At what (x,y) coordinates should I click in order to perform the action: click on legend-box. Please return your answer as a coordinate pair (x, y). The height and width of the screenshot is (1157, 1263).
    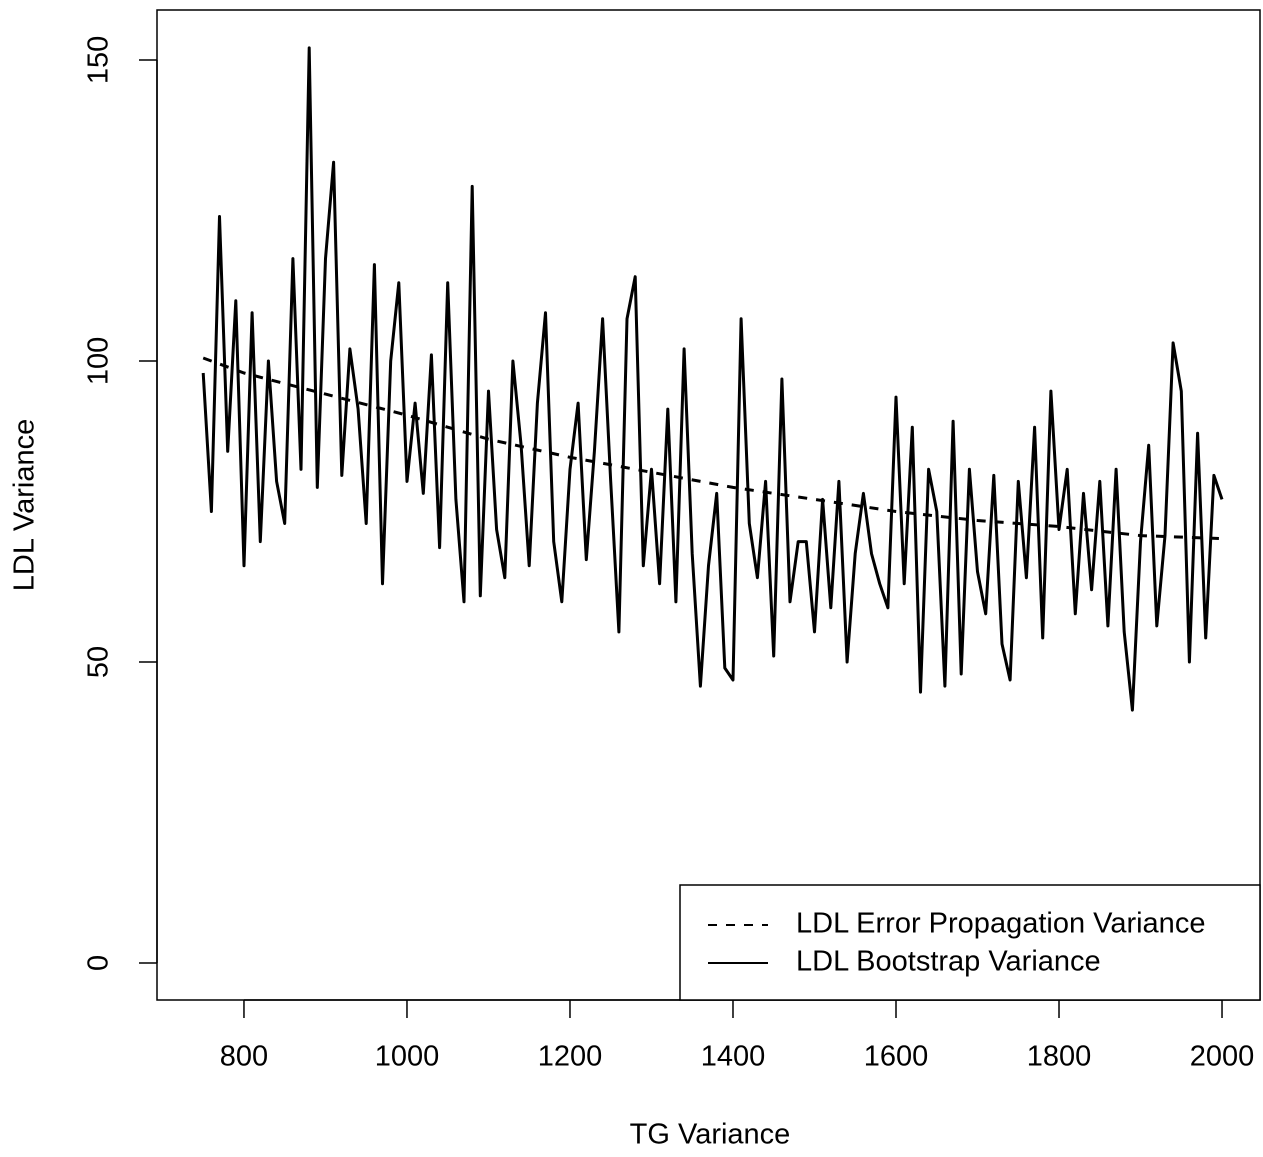
    Looking at the image, I should click on (970, 942).